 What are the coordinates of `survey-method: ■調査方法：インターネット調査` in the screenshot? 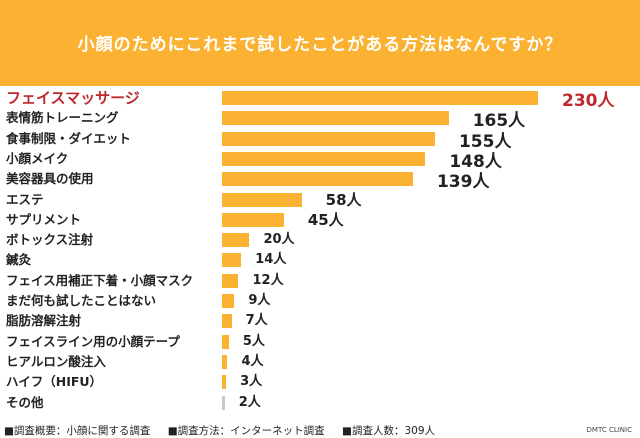 It's located at (246, 431).